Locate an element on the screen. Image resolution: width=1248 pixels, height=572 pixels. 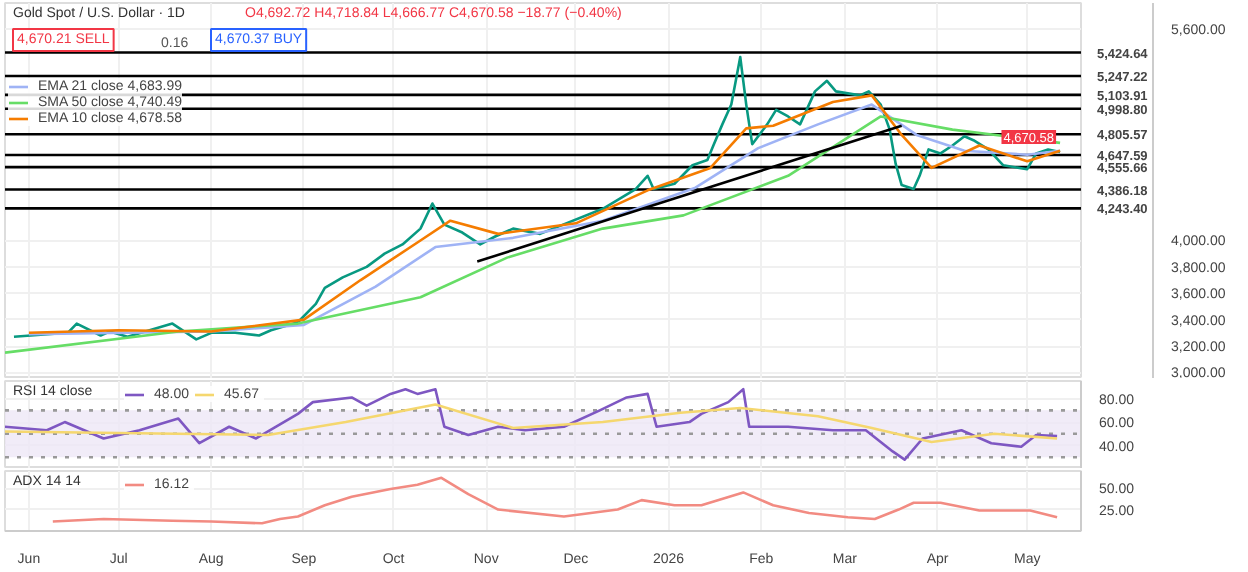
line-series is located at coordinates (532, 423).